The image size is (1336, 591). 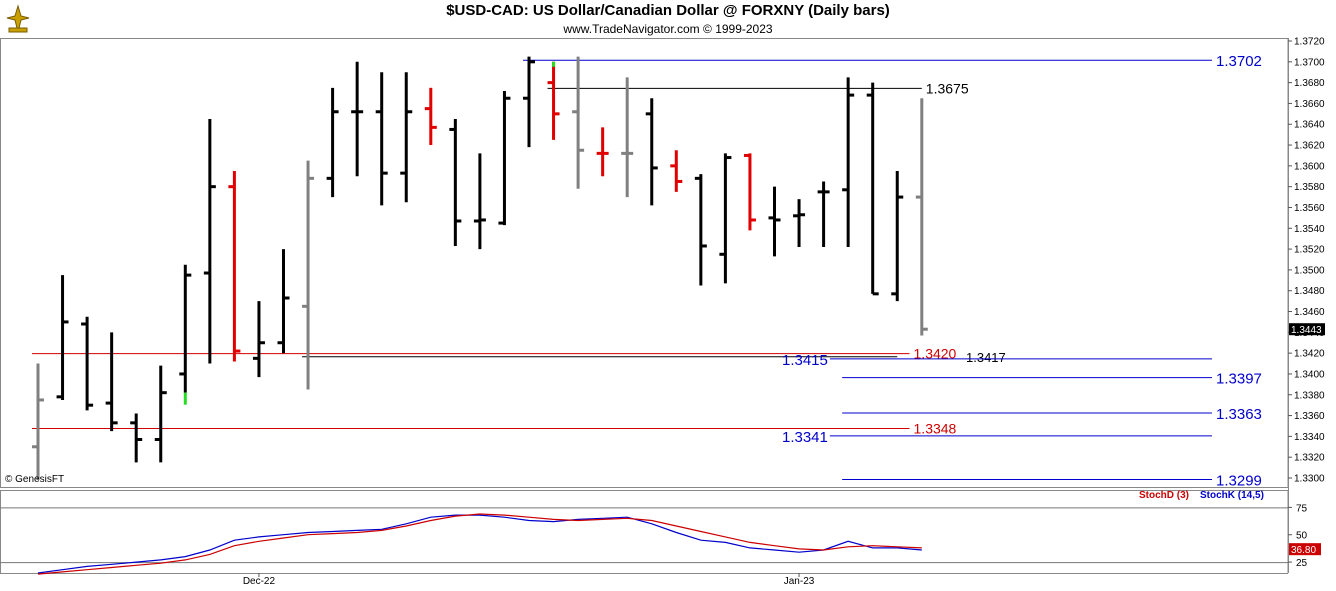 I want to click on stochastic-panel: 75 50 25 StochD (3) StochK (14,5) 36.80, so click(x=660, y=532).